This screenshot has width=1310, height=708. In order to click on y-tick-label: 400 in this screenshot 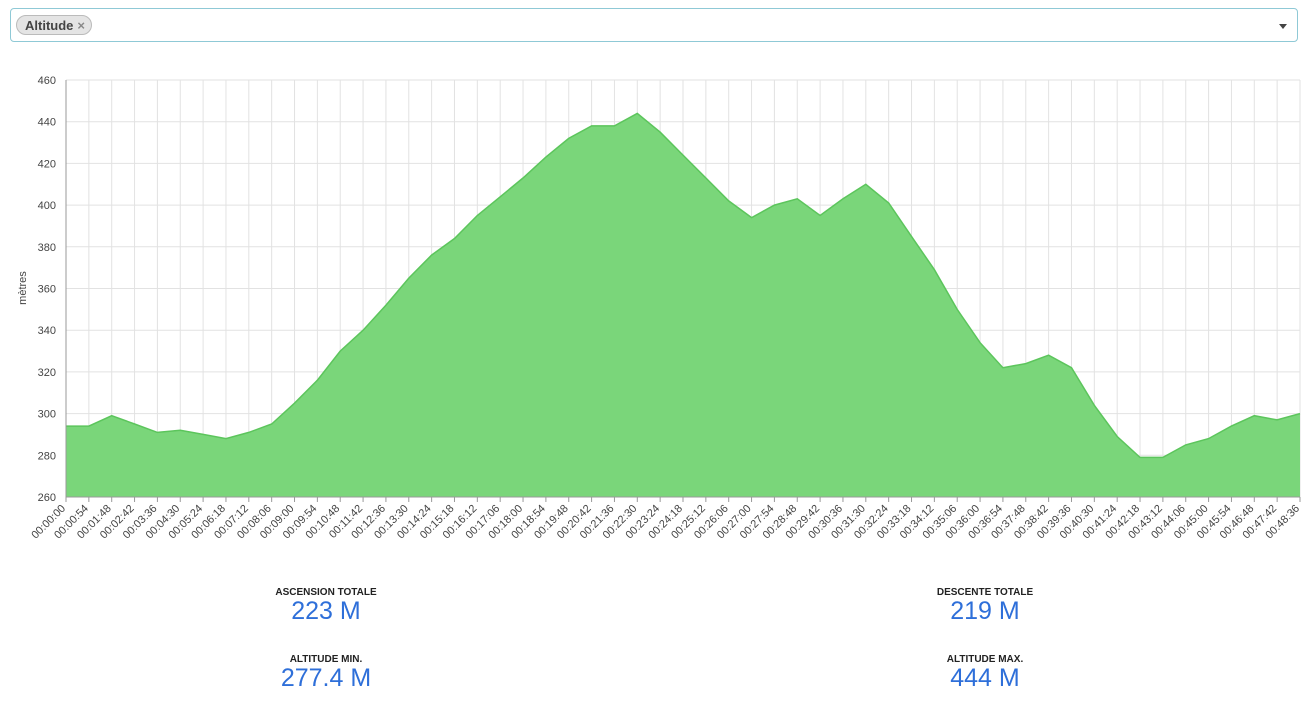, I will do `click(47, 206)`.